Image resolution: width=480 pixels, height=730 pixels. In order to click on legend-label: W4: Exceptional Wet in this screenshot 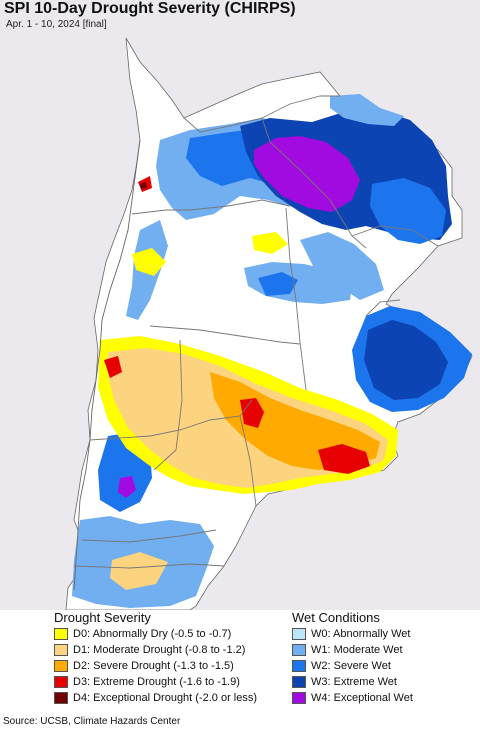, I will do `click(362, 698)`.